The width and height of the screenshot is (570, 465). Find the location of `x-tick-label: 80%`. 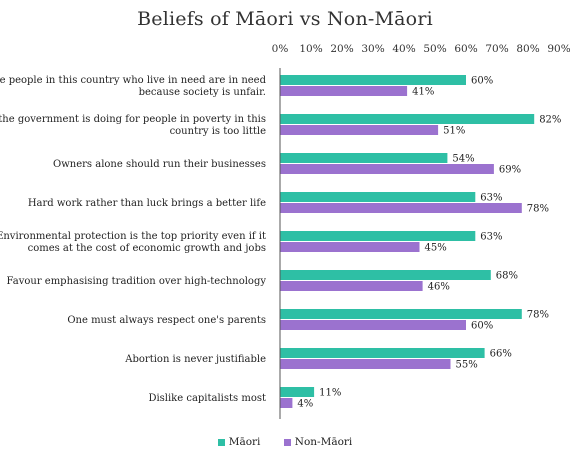

x-tick-label: 80% is located at coordinates (527, 49).